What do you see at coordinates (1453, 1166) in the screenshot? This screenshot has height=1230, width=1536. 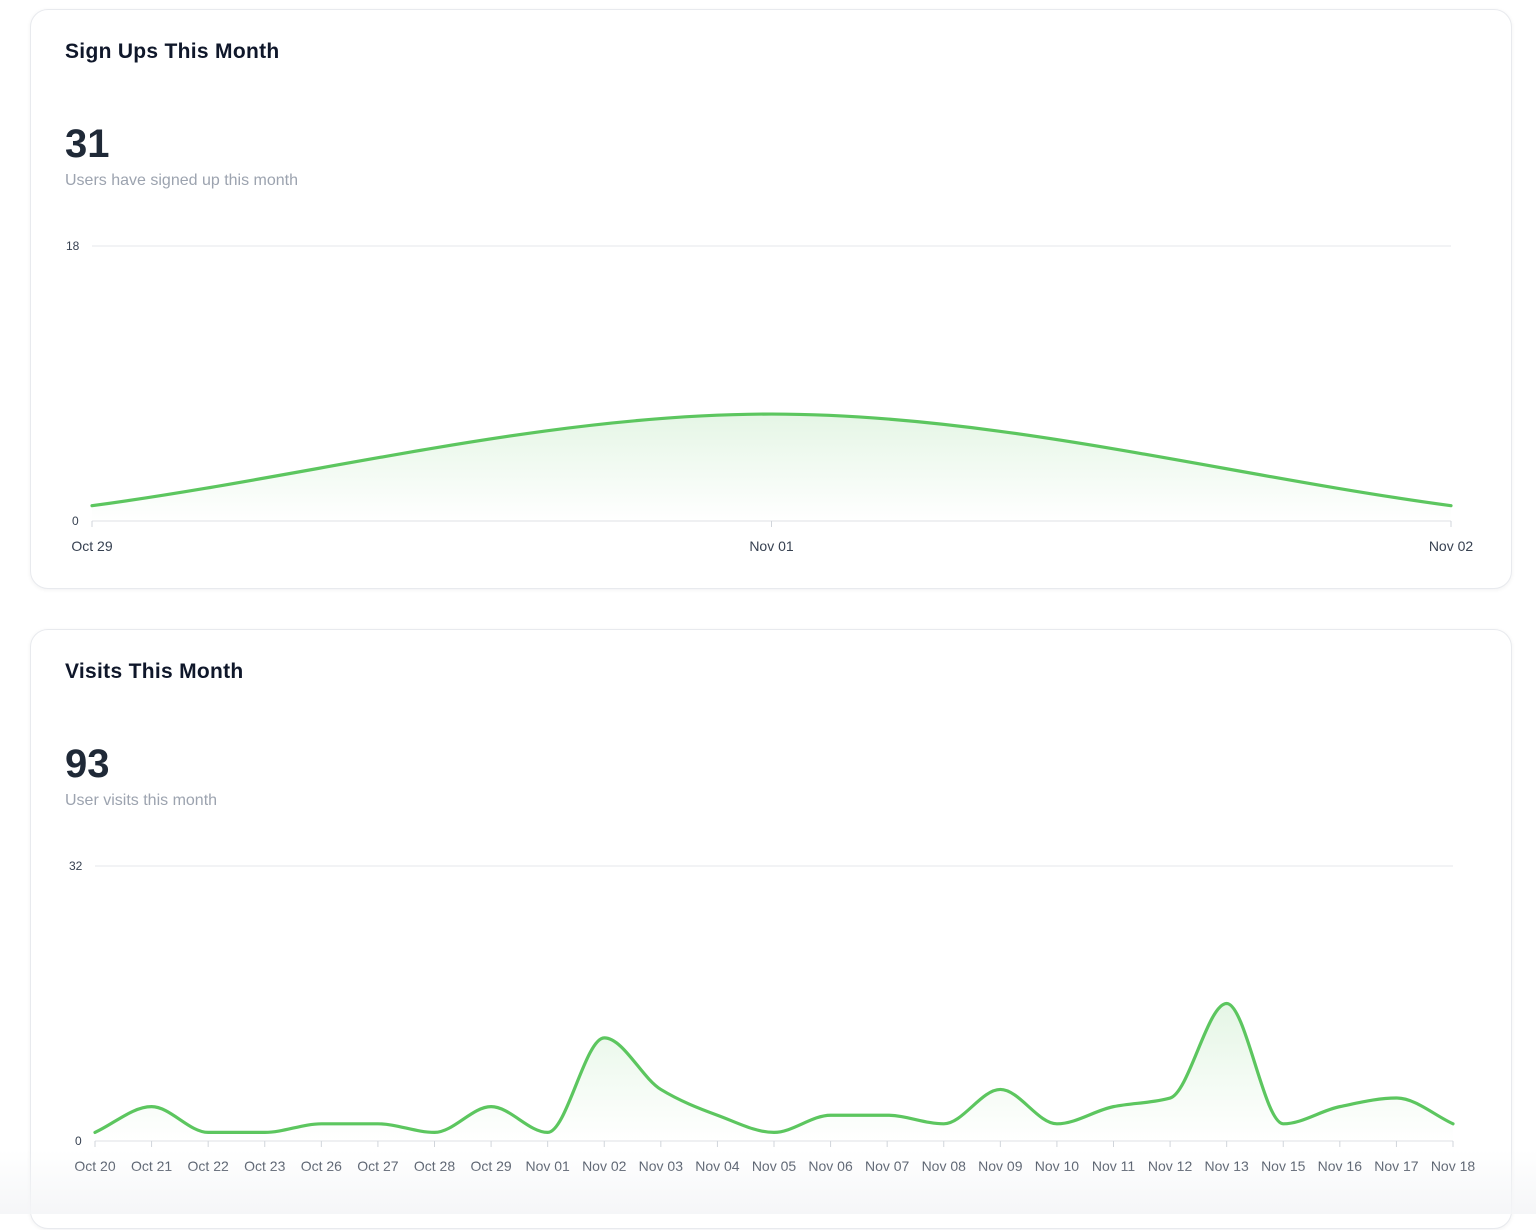 I see `visits-xtick-label: Nov 18` at bounding box center [1453, 1166].